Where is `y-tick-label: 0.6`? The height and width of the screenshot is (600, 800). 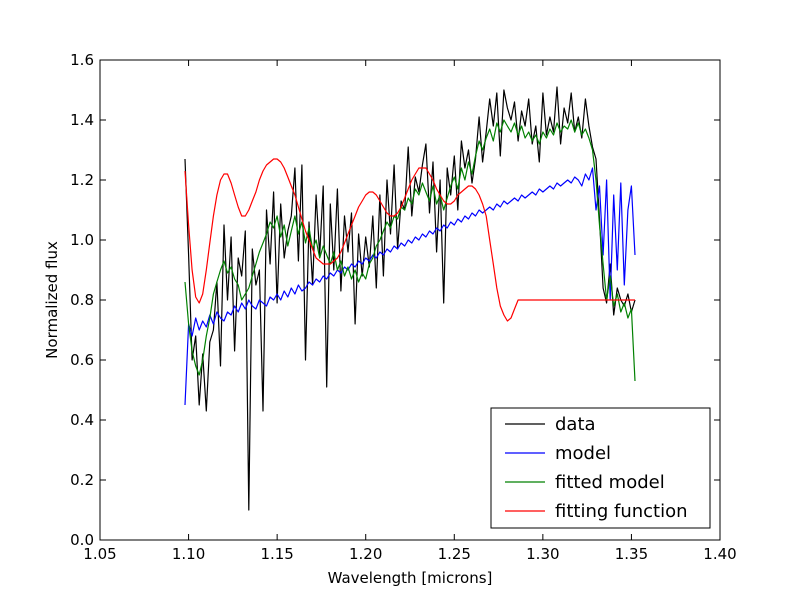 y-tick-label: 0.6 is located at coordinates (82, 360).